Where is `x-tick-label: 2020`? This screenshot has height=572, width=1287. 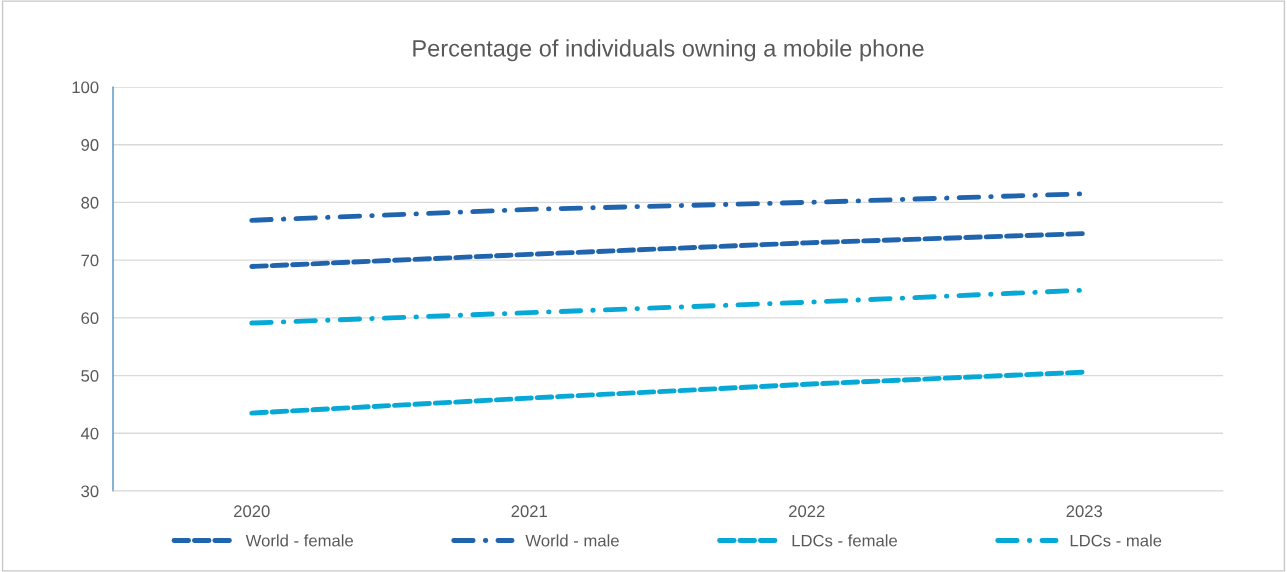 x-tick-label: 2020 is located at coordinates (252, 511).